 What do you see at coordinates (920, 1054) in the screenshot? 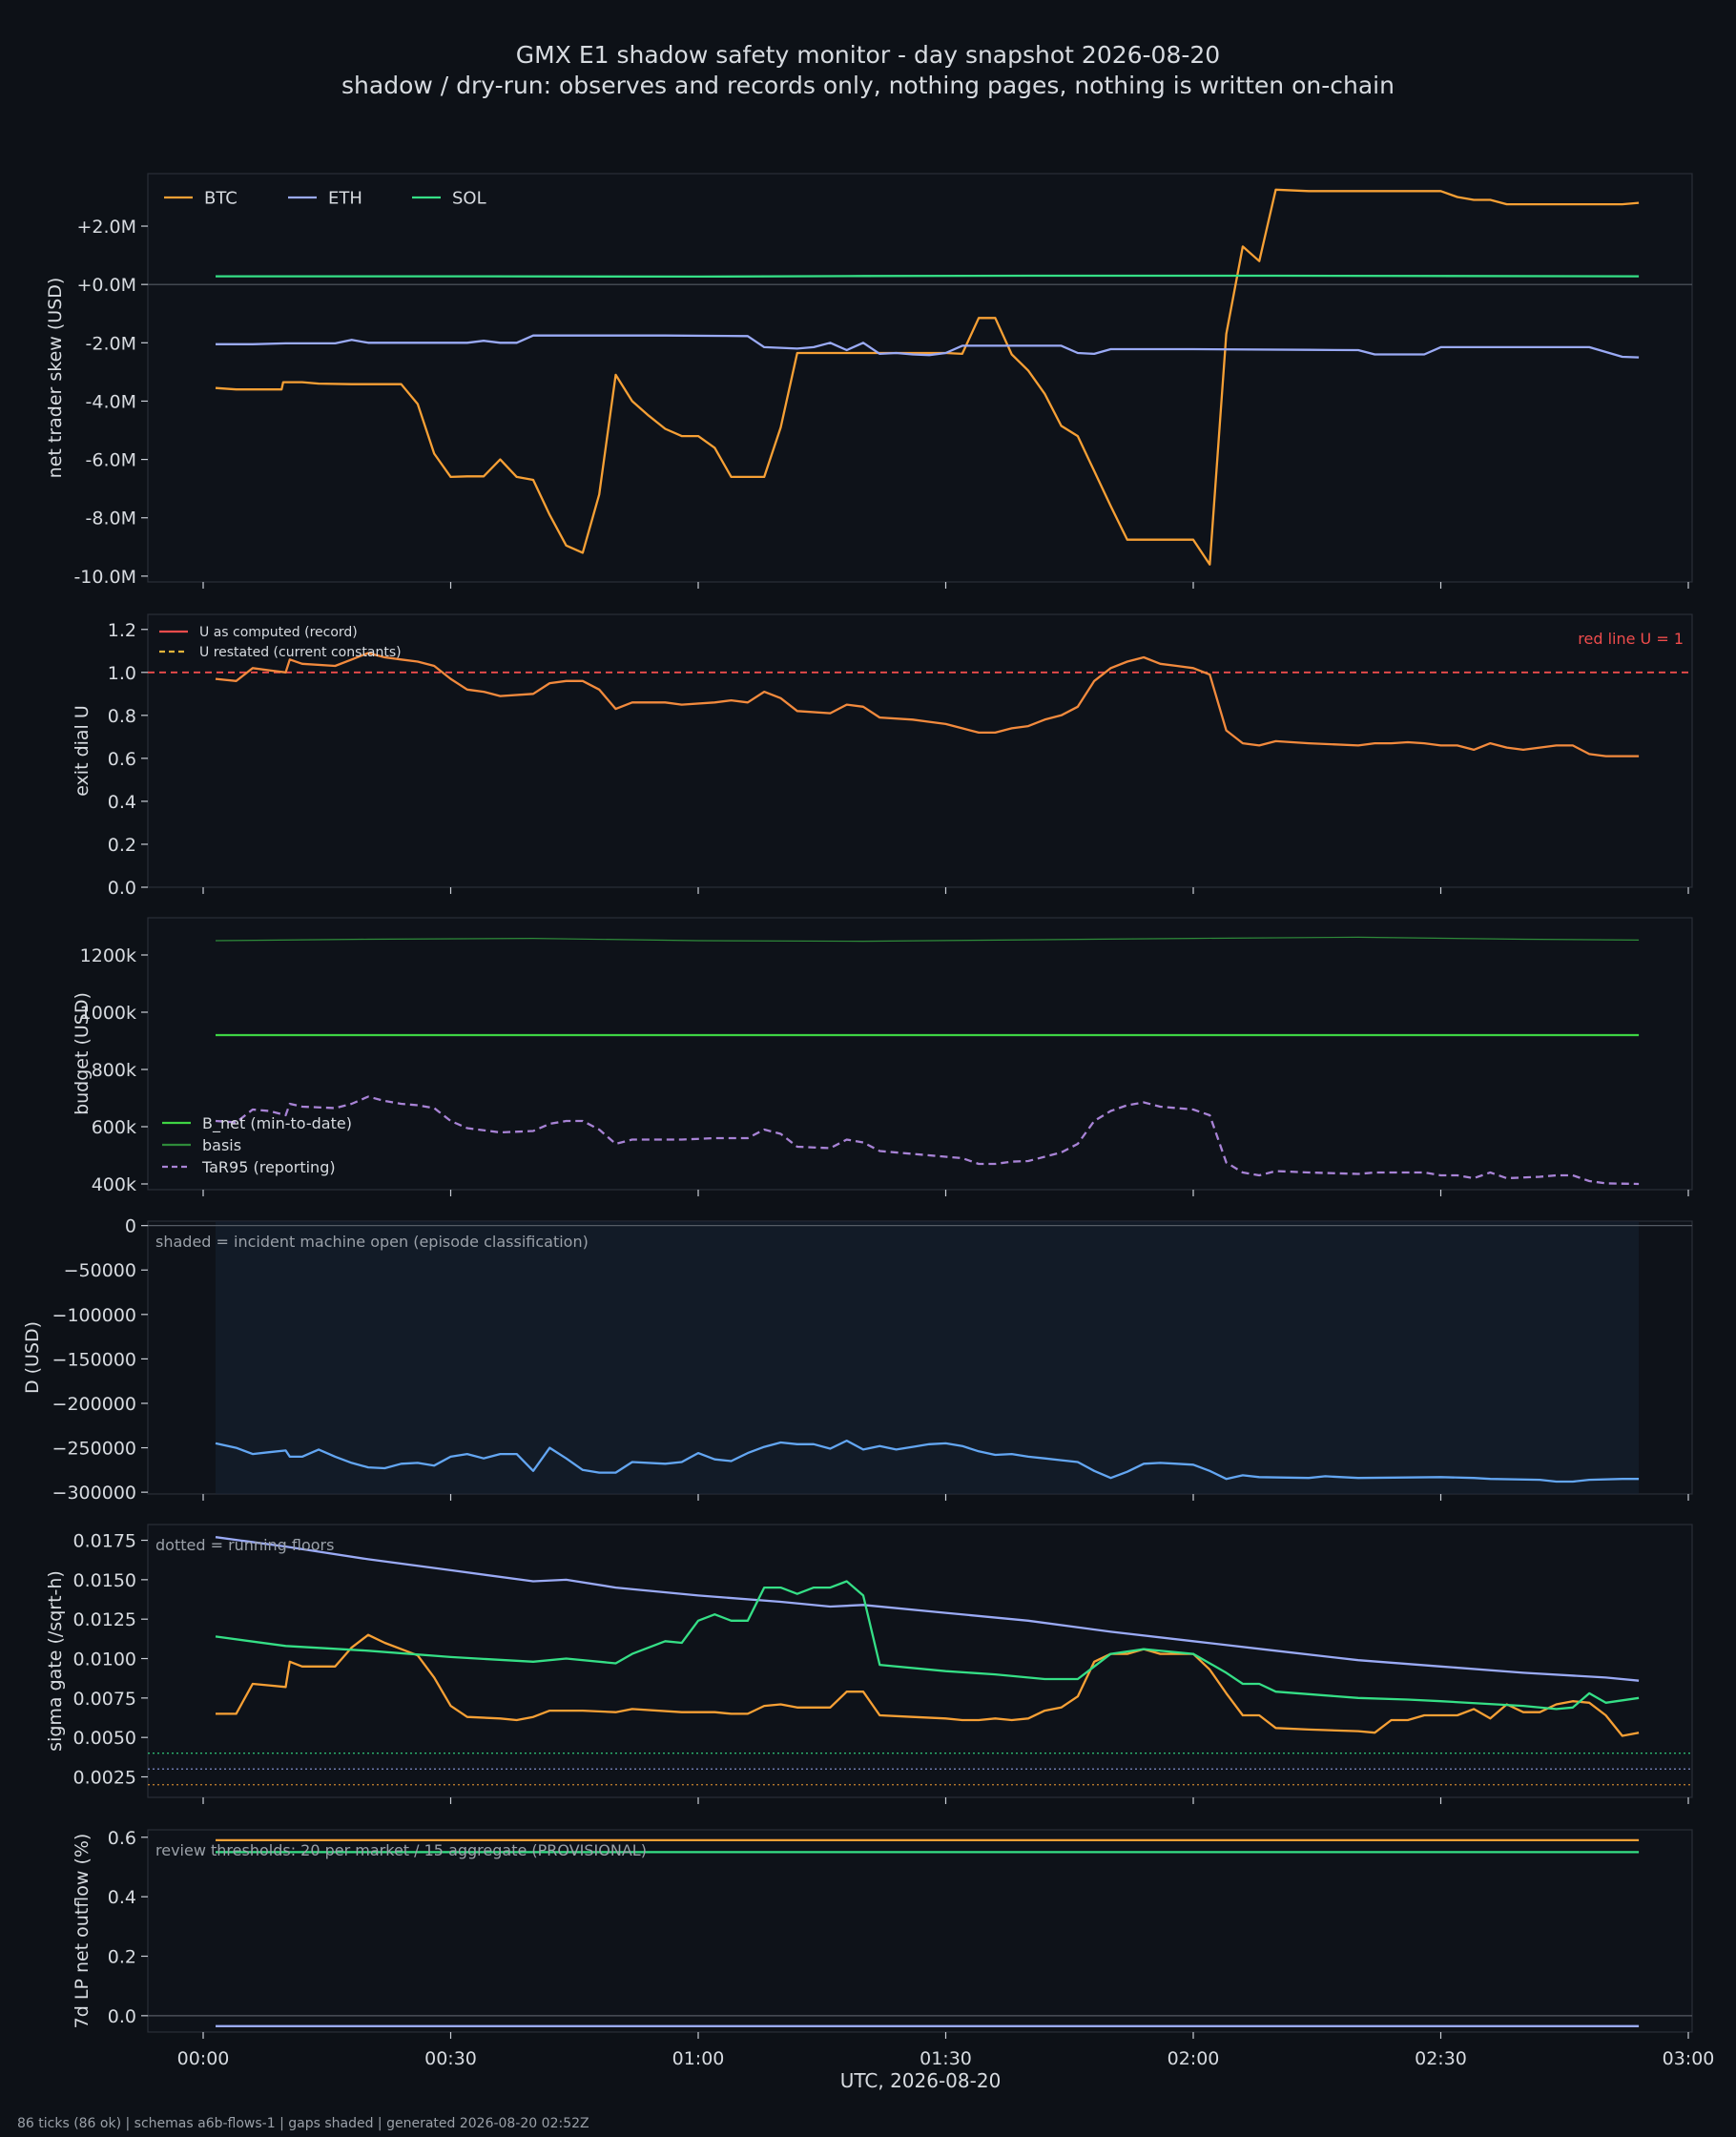
I see `panel-budget-frame` at bounding box center [920, 1054].